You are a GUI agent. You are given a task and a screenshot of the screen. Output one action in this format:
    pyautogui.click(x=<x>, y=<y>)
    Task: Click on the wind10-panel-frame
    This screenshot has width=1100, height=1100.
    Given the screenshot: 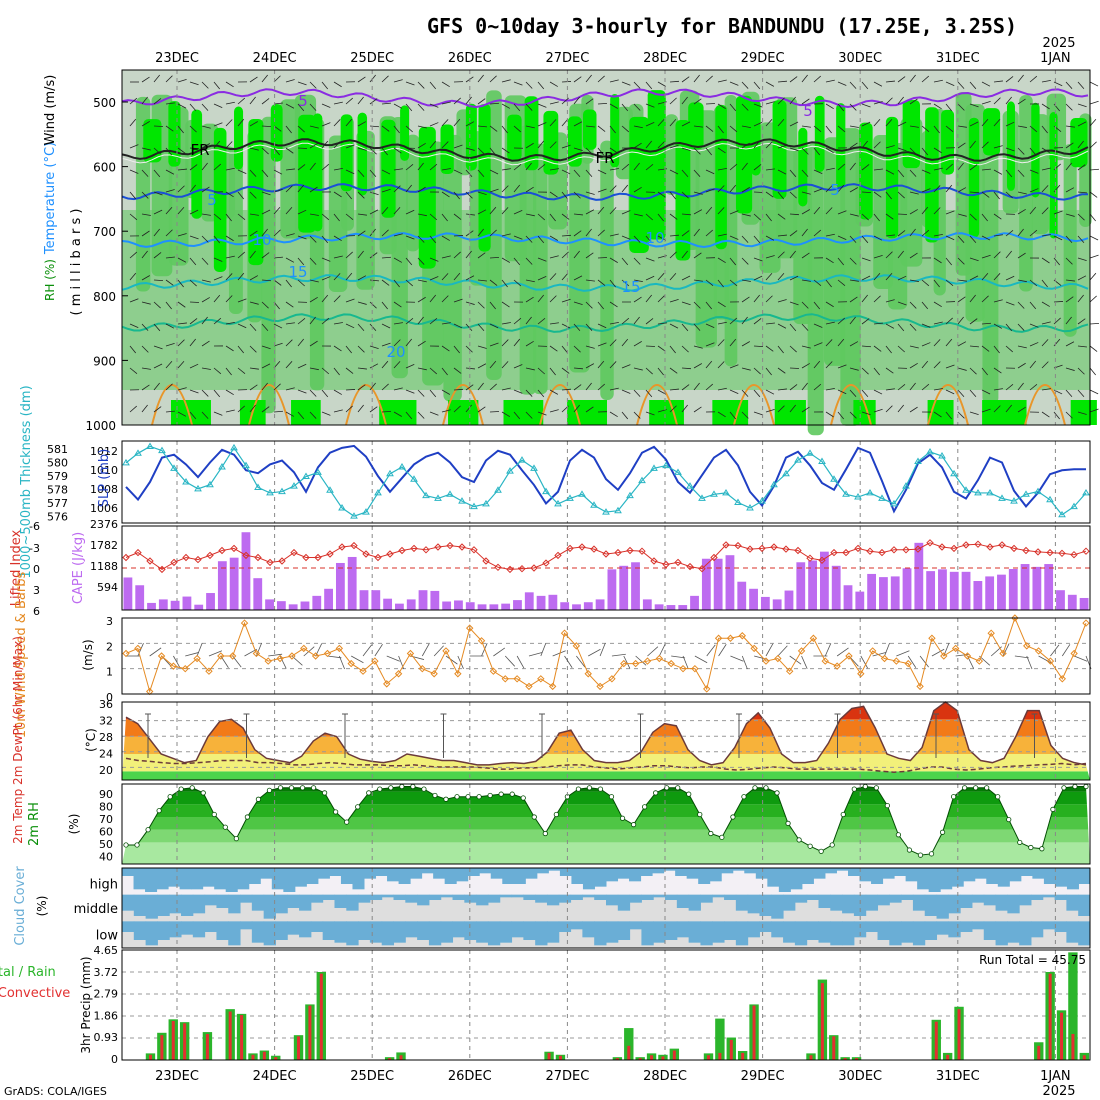 What is the action you would take?
    pyautogui.click(x=606, y=656)
    